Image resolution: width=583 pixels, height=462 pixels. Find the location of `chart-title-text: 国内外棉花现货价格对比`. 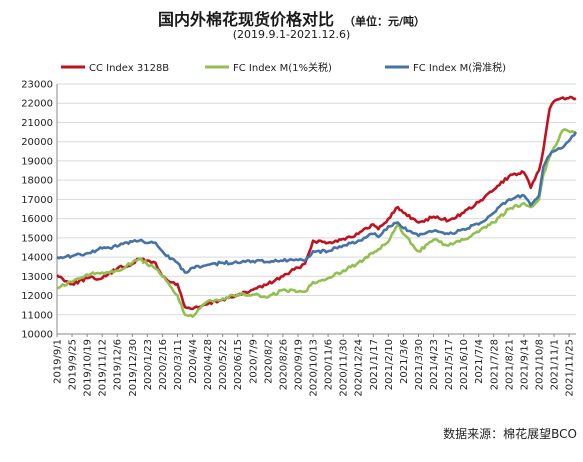

chart-title-text: 国内外棉花现货价格对比 is located at coordinates (245, 19).